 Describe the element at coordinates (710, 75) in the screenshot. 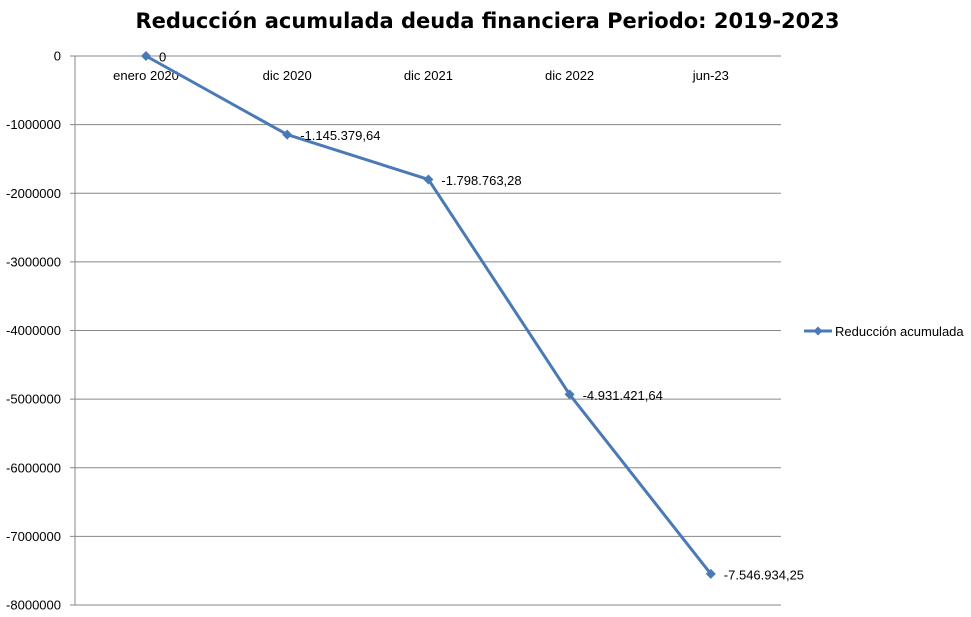

I see `x-category-label: jun-23` at that location.